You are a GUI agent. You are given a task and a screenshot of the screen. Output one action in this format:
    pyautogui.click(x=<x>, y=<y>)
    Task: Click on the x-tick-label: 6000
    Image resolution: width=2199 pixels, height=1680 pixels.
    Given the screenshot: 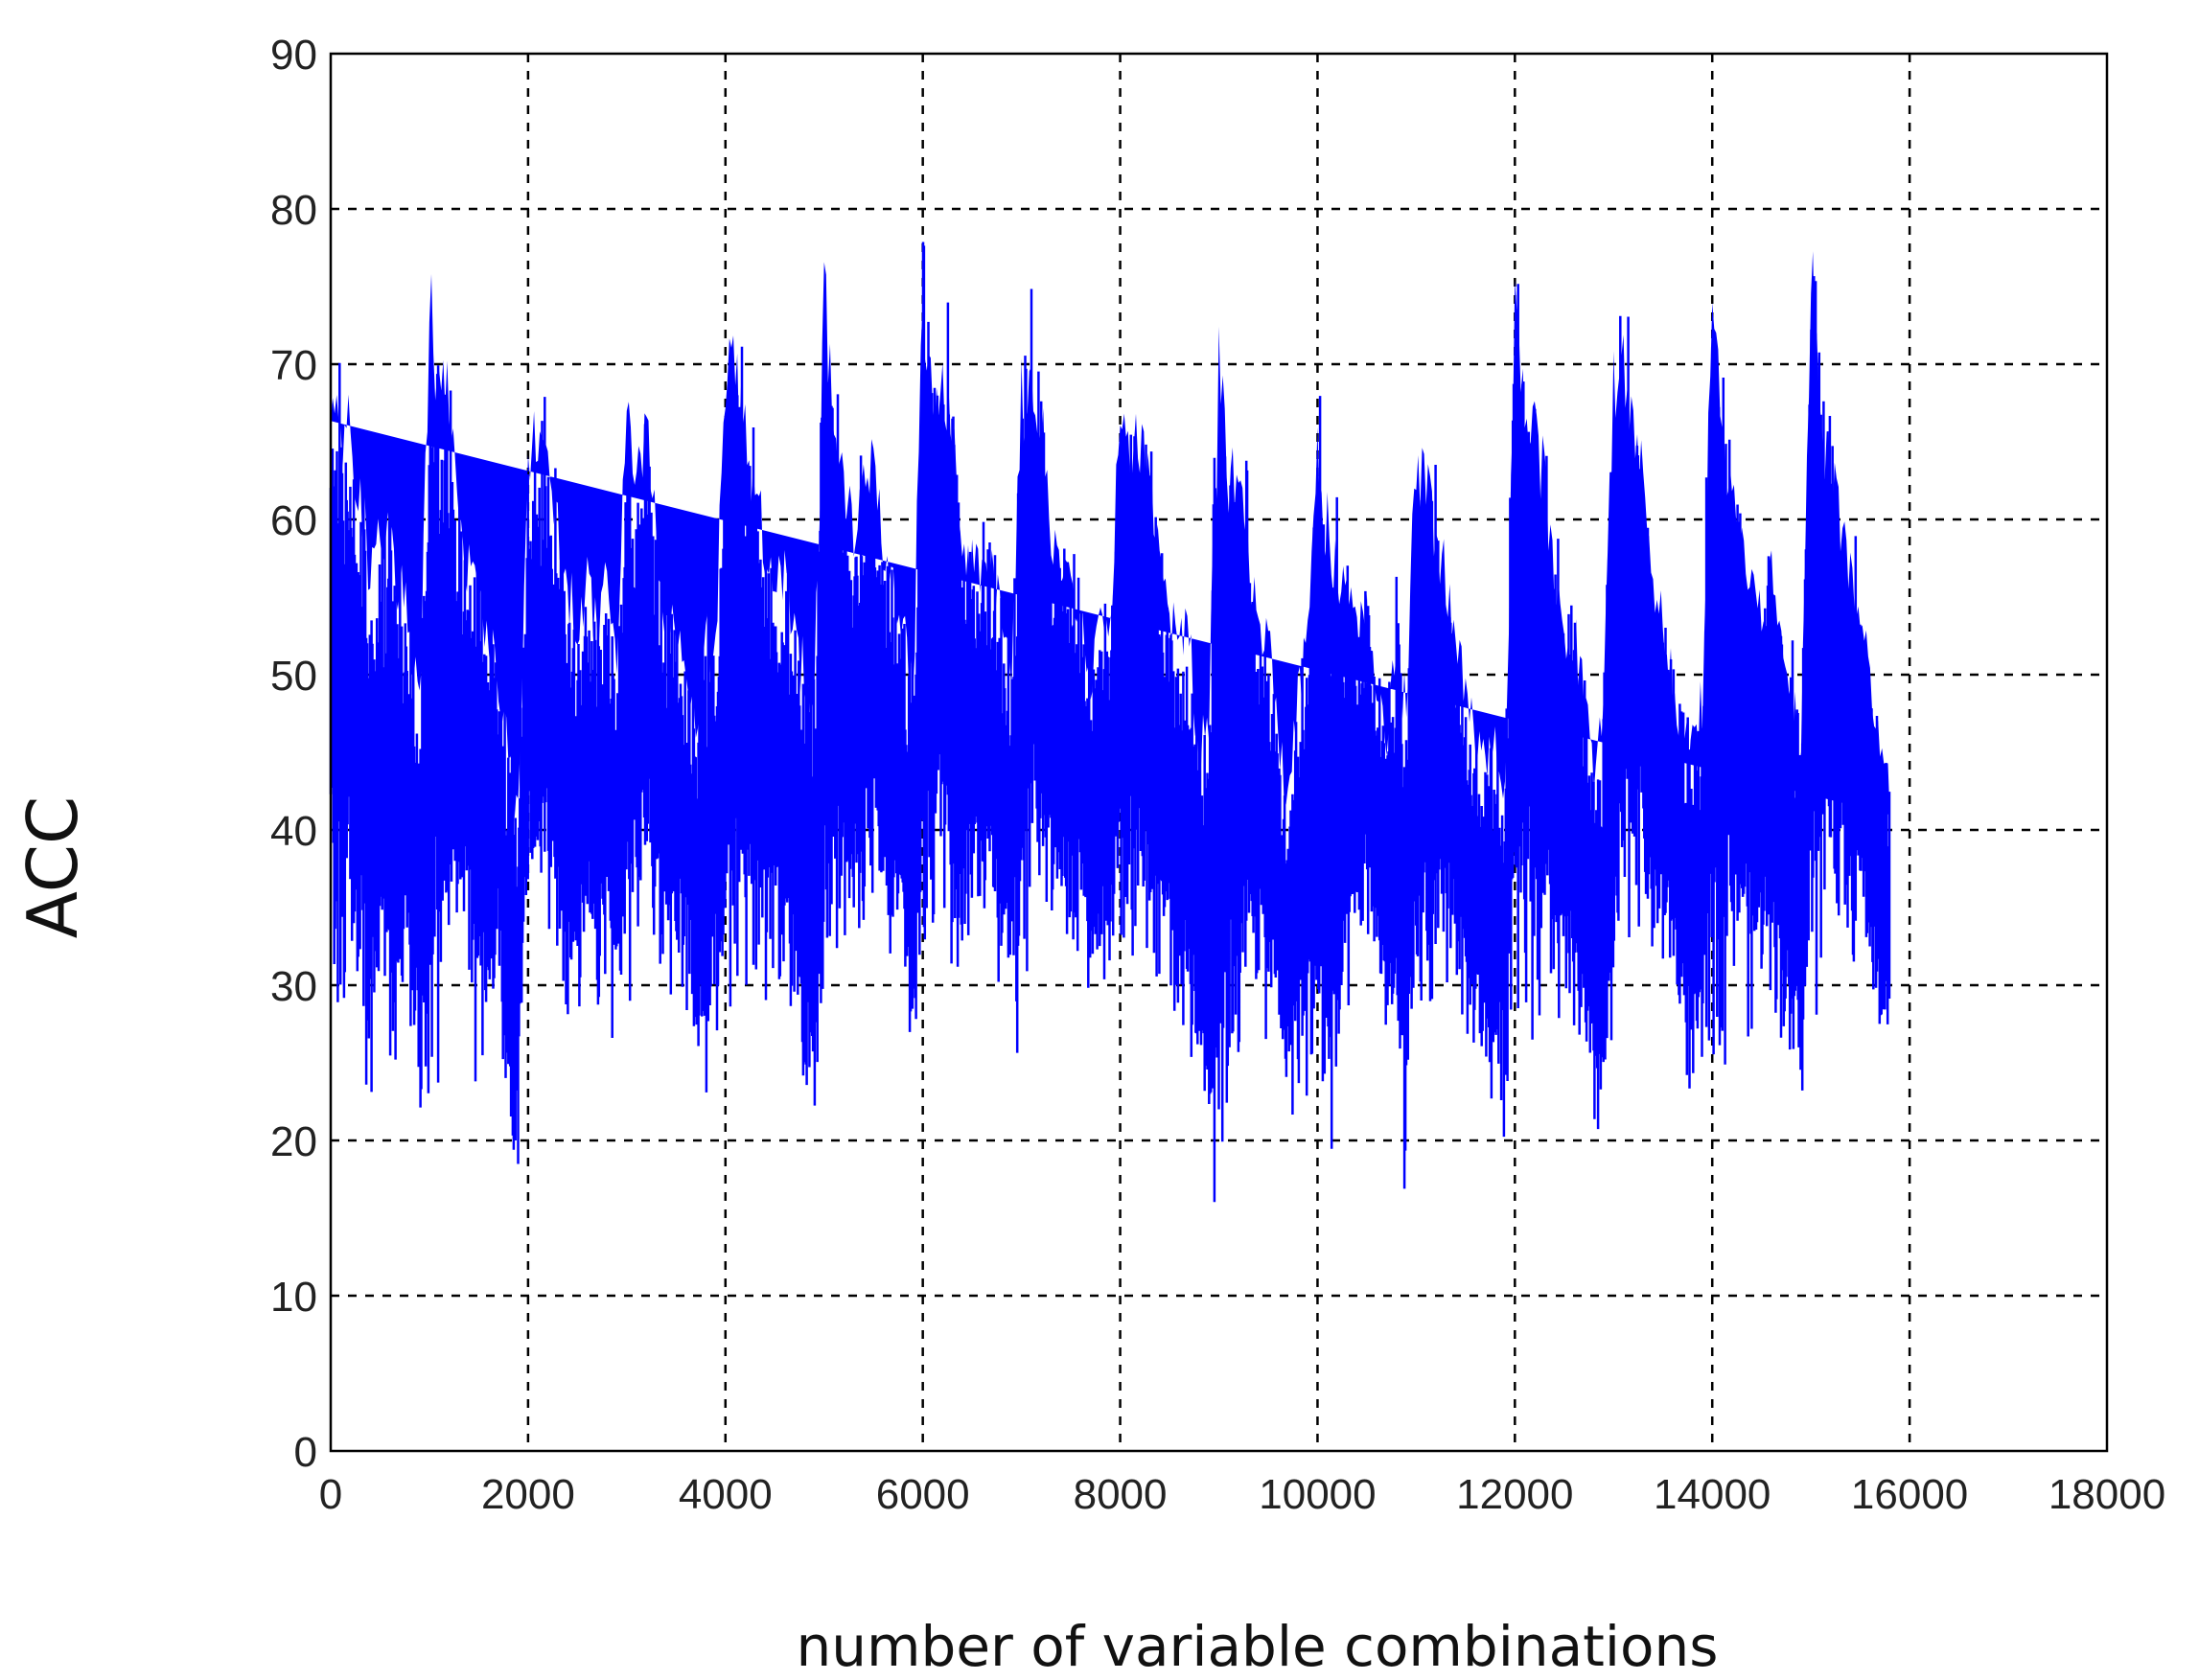 What is the action you would take?
    pyautogui.click(x=923, y=1495)
    